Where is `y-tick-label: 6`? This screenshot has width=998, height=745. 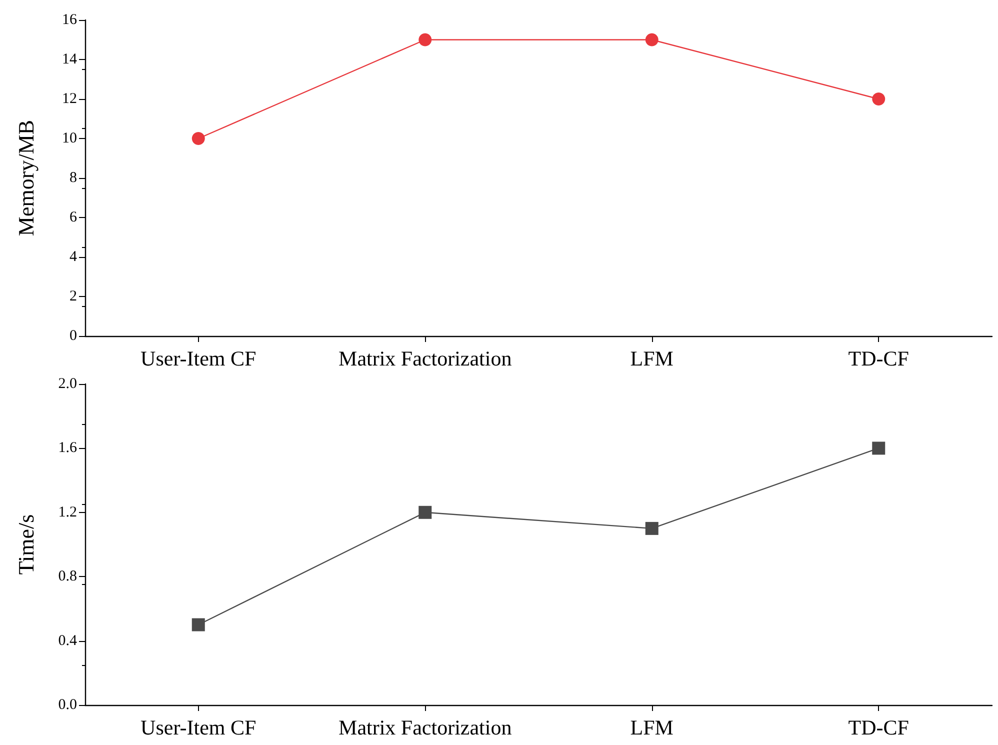
y-tick-label: 6 is located at coordinates (74, 218).